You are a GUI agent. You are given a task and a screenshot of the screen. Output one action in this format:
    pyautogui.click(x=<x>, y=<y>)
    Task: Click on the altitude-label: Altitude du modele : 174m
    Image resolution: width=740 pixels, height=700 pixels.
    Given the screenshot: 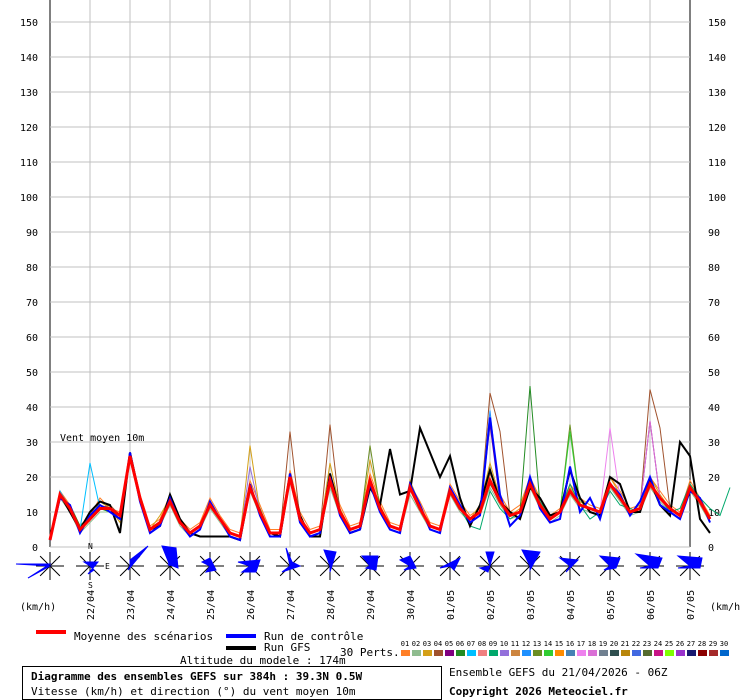 What is the action you would take?
    pyautogui.click(x=263, y=660)
    